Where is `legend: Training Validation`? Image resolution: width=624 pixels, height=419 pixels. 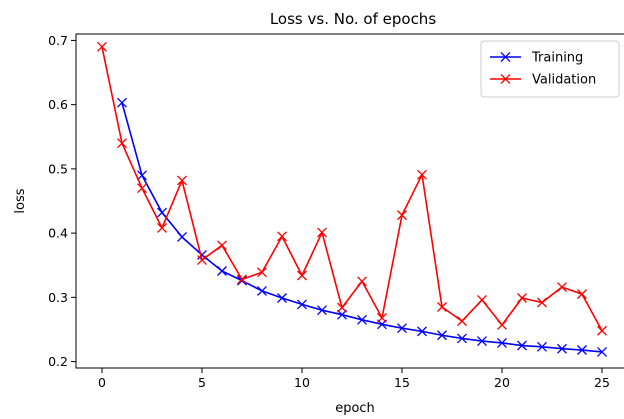 legend: Training Validation is located at coordinates (550, 69).